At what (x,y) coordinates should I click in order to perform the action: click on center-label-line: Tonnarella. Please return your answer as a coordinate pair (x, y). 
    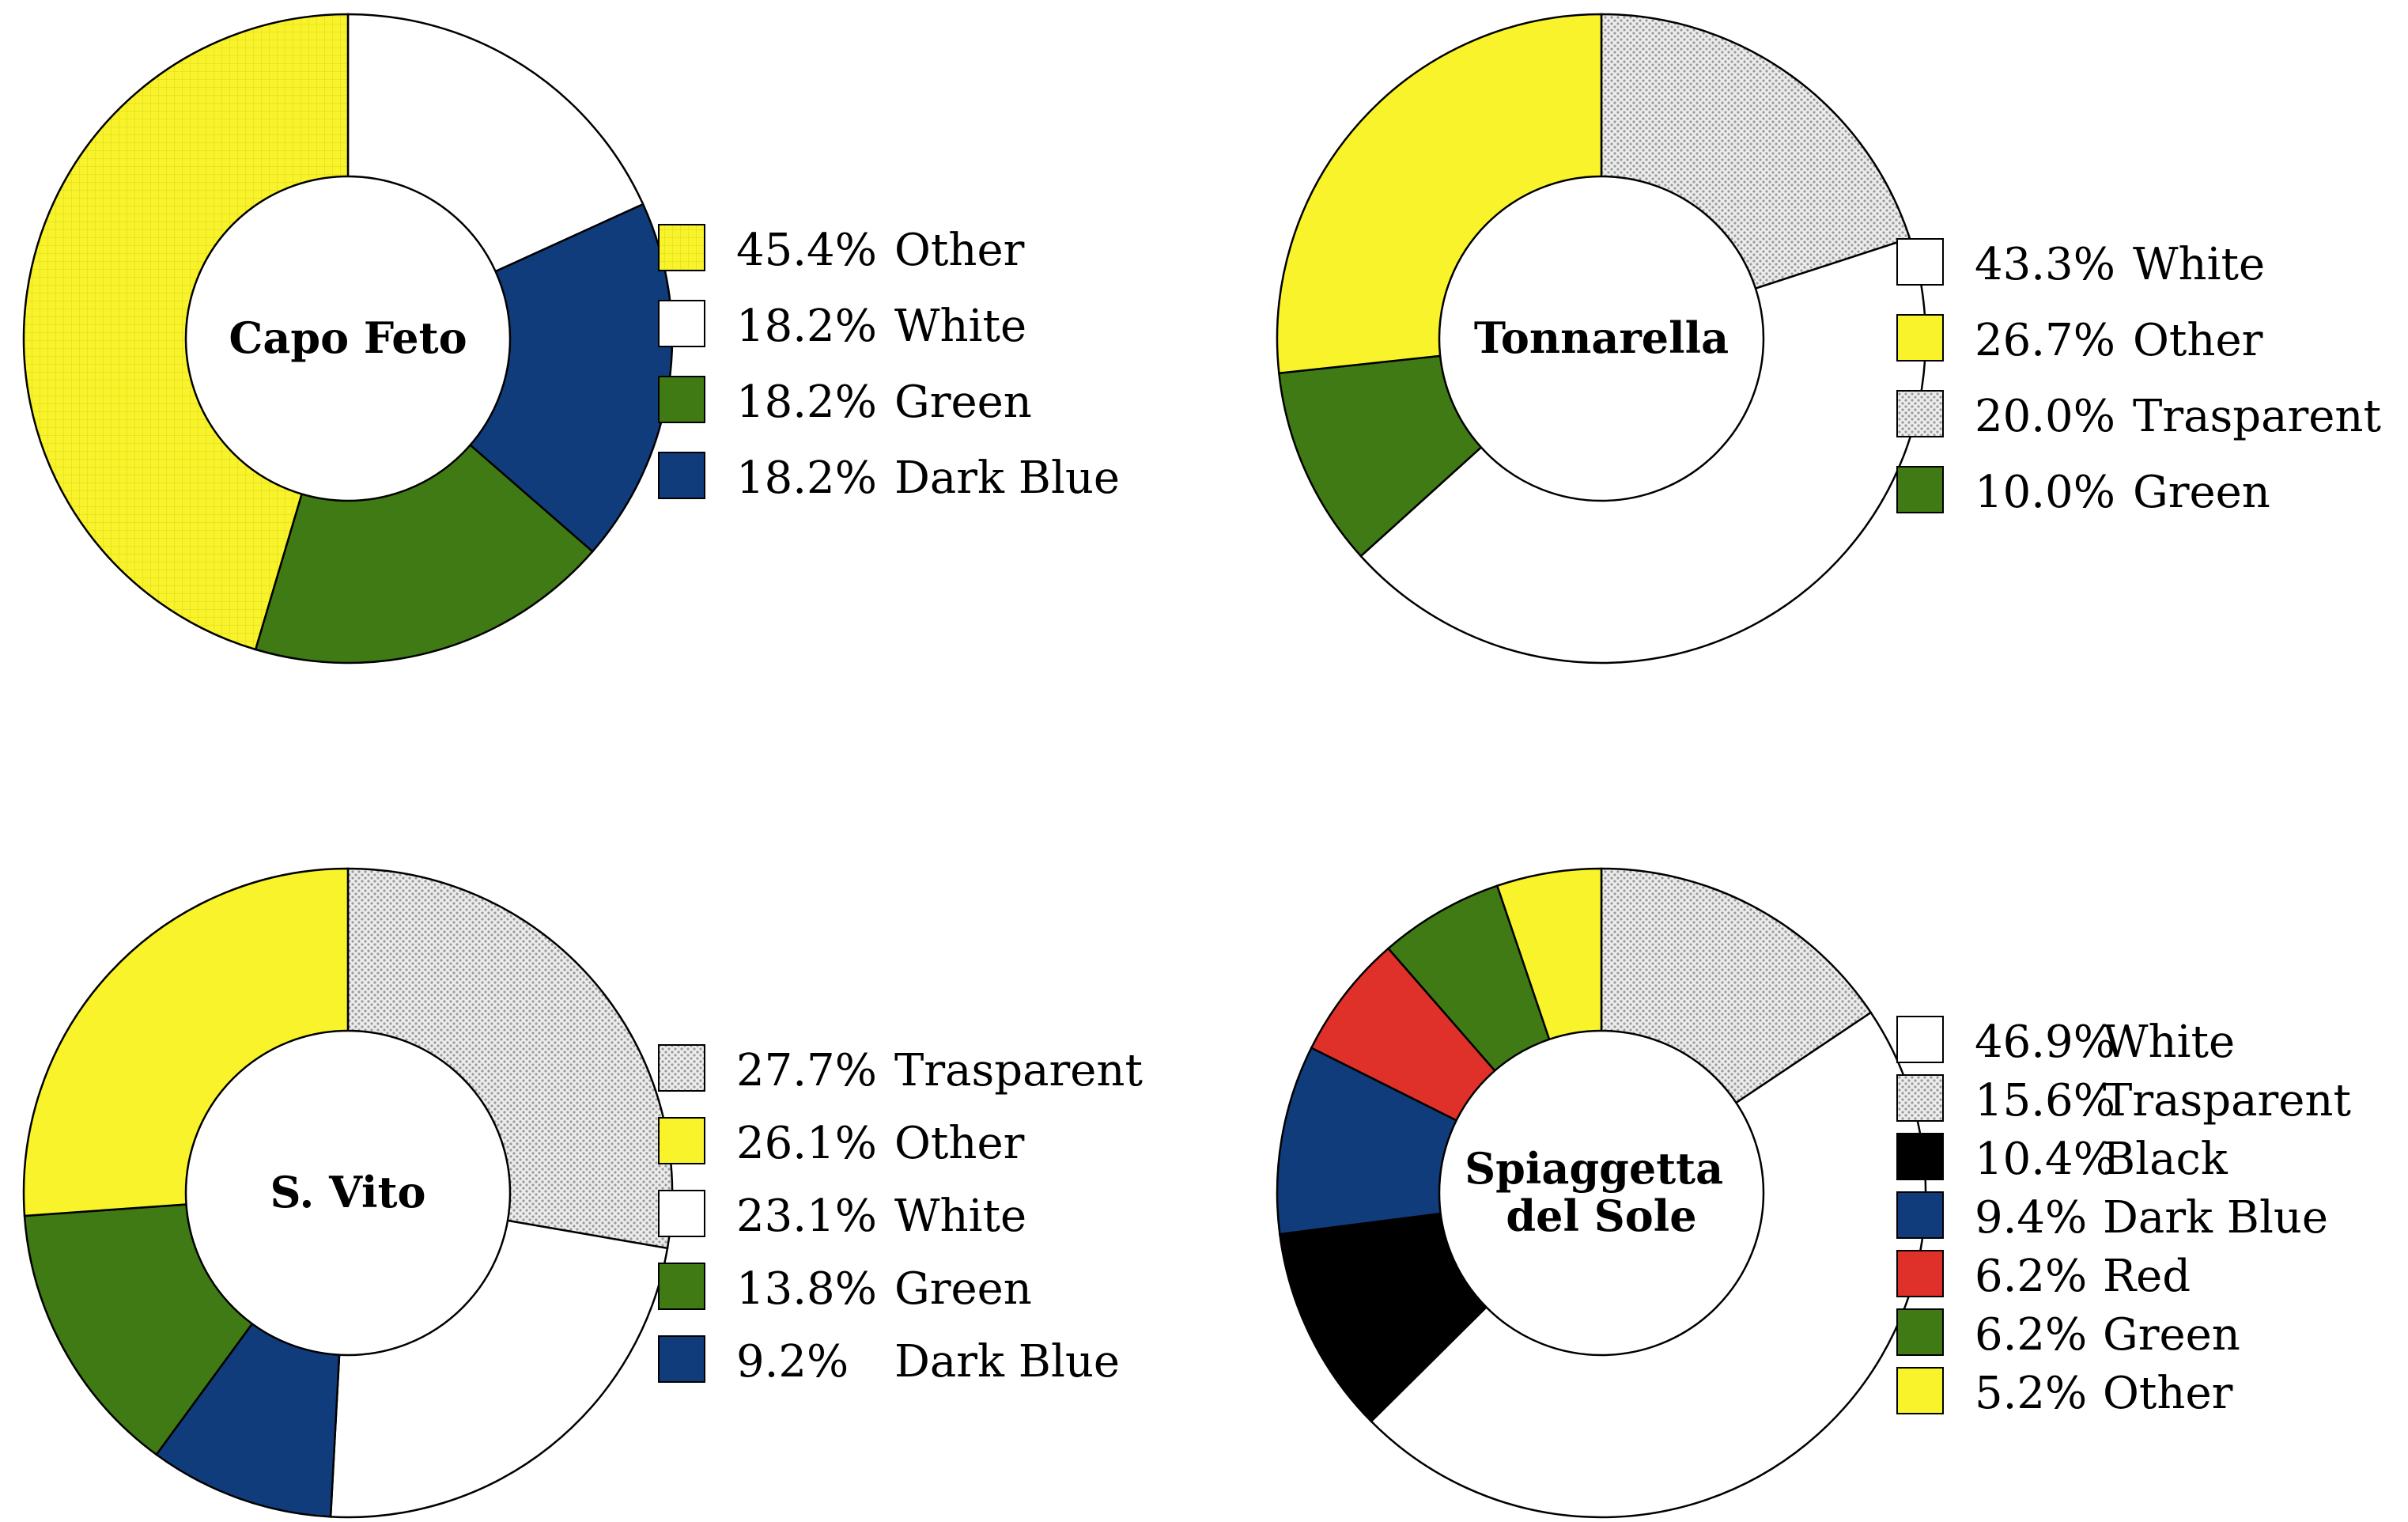
    Looking at the image, I should click on (1601, 337).